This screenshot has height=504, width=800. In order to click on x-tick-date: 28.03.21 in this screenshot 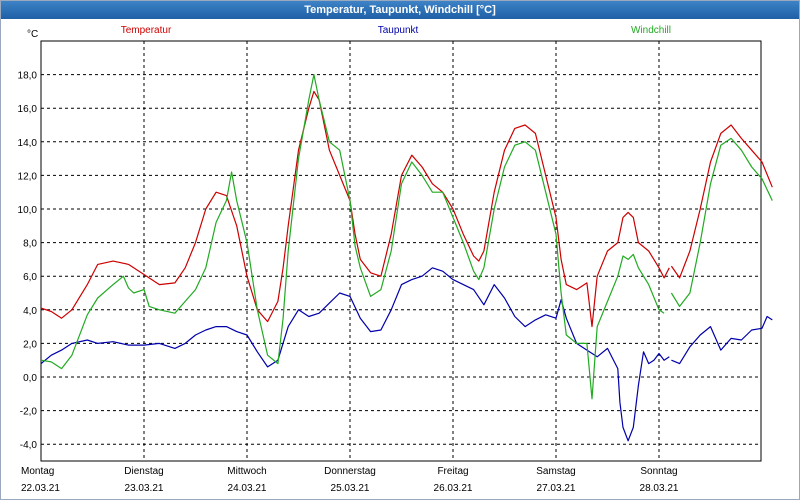, I will do `click(659, 488)`.